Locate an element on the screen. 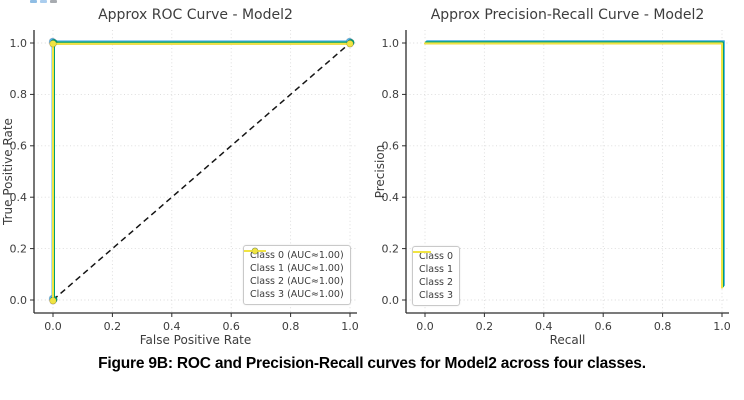 The image size is (744, 400). chart-title: Approx ROC Curve - Model2 is located at coordinates (195, 15).